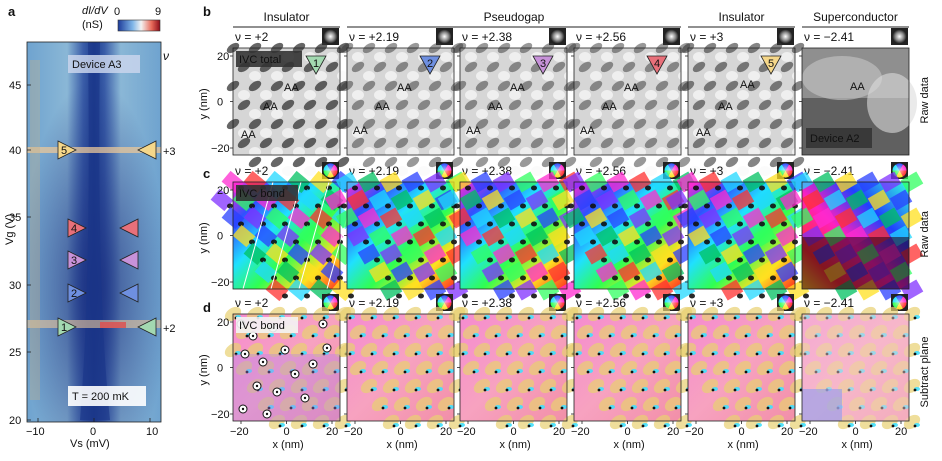 The height and width of the screenshot is (461, 942). Describe the element at coordinates (12, 11) in the screenshot. I see `panel-a-letter: a` at that location.